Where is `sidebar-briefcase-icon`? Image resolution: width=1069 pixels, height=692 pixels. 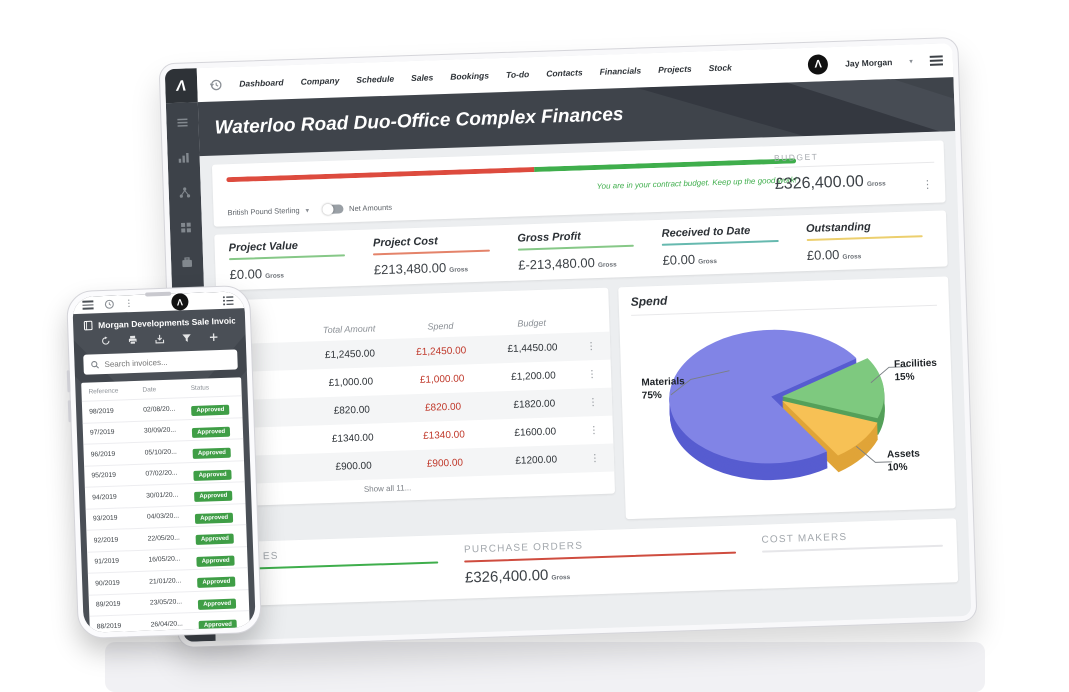 sidebar-briefcase-icon is located at coordinates (187, 262).